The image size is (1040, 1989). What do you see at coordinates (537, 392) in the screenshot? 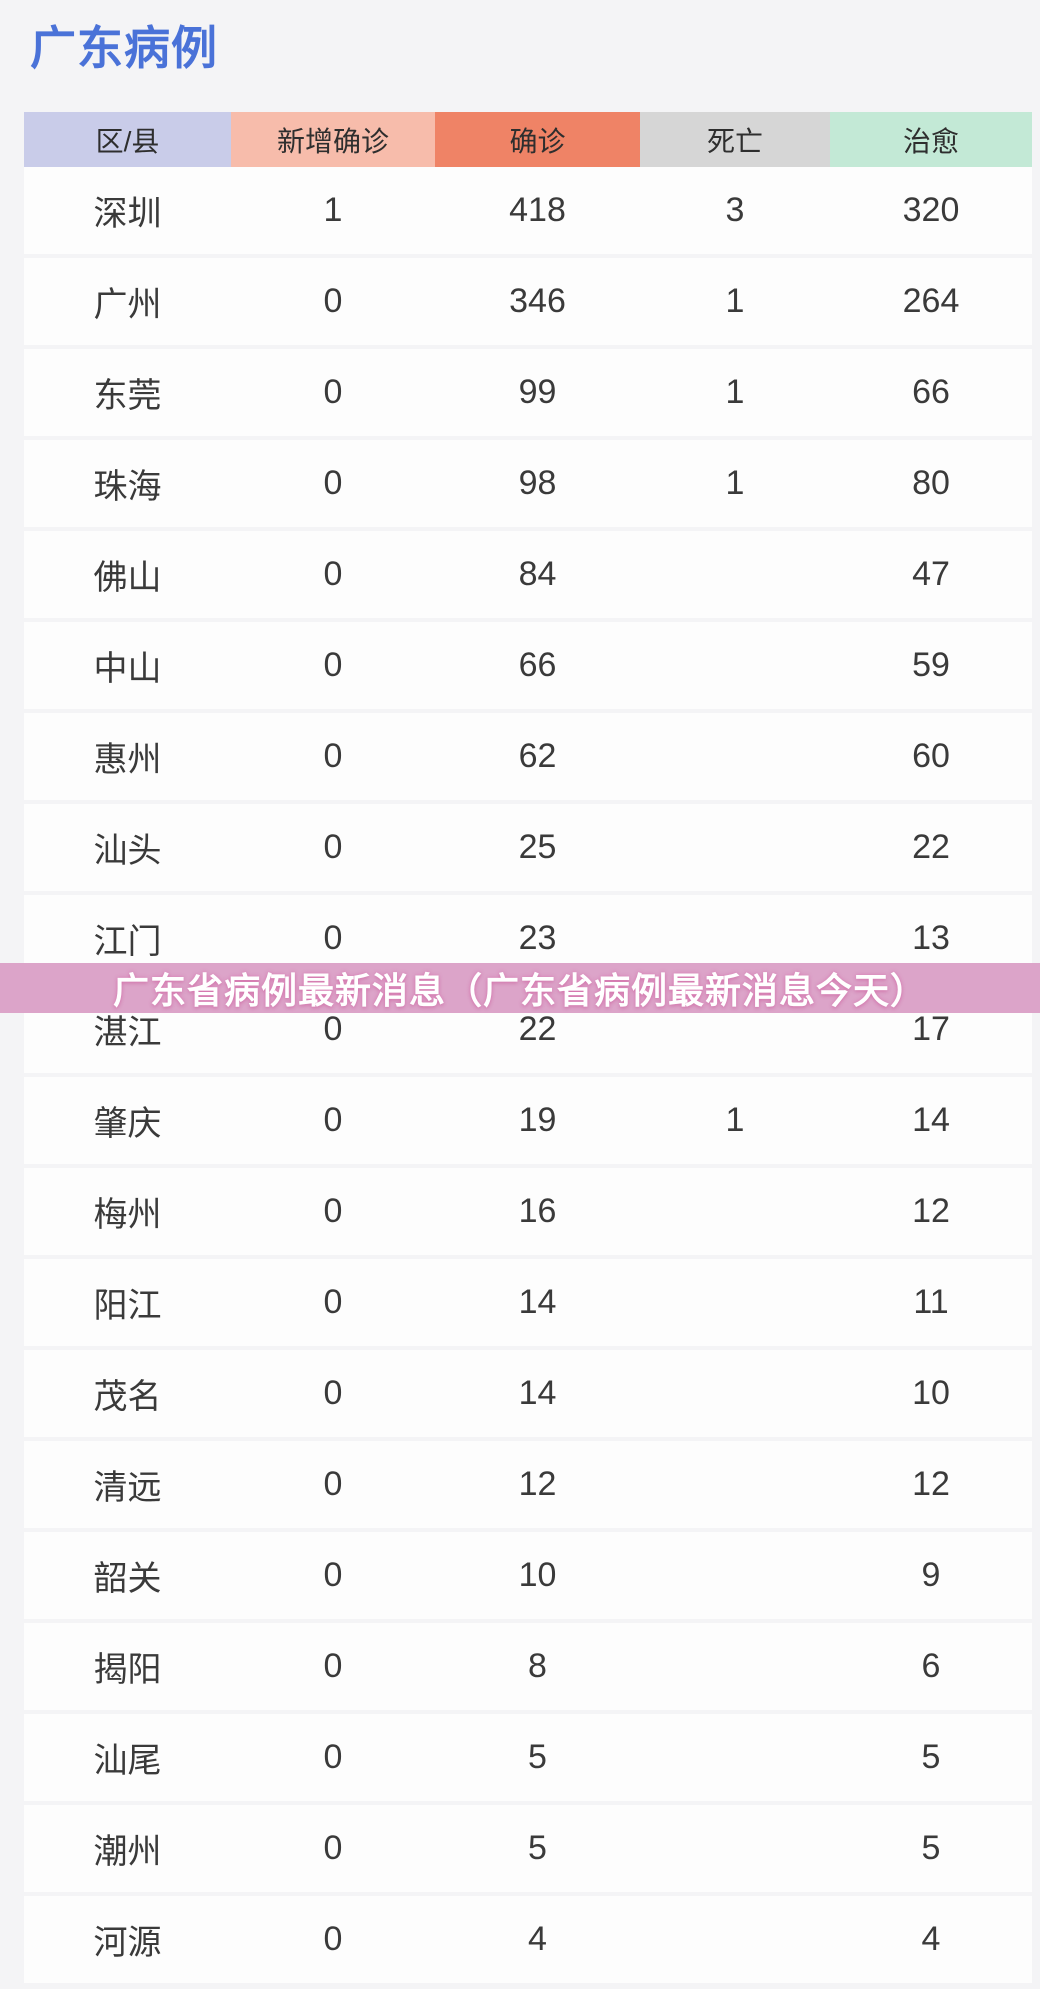
I see `cell-confirmed: 99` at bounding box center [537, 392].